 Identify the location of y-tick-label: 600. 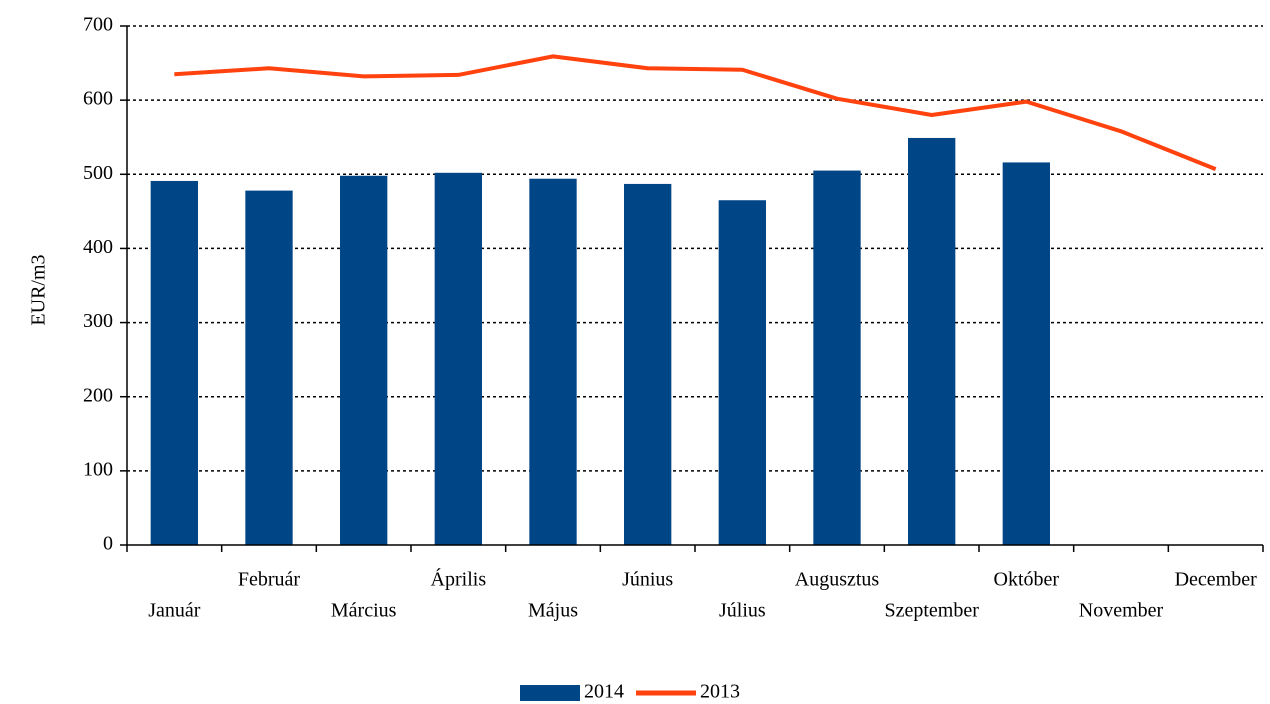
(98, 99).